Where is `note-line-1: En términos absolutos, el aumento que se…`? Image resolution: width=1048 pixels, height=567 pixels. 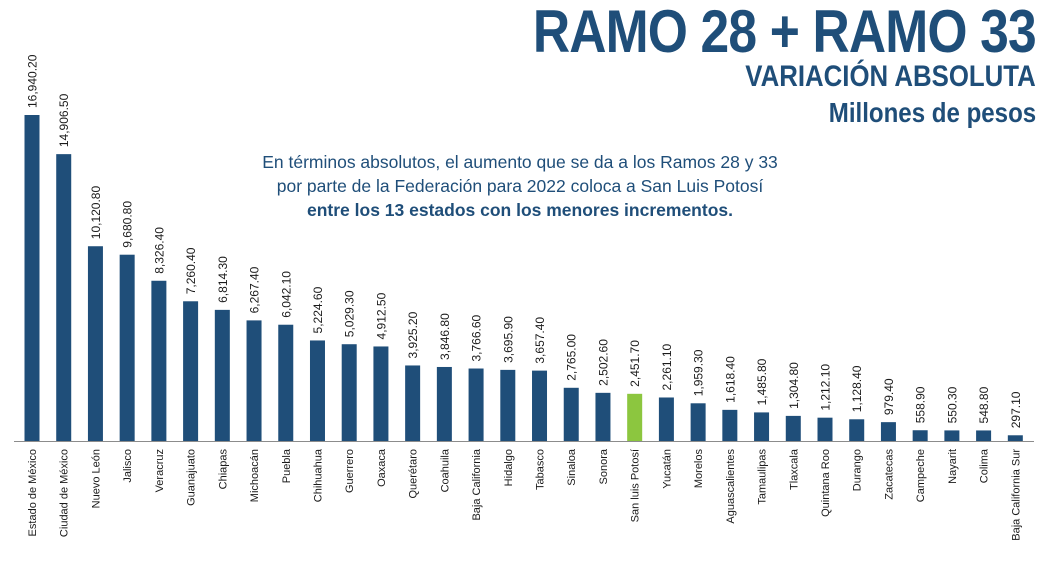 note-line-1: En términos absolutos, el aumento que se… is located at coordinates (520, 162).